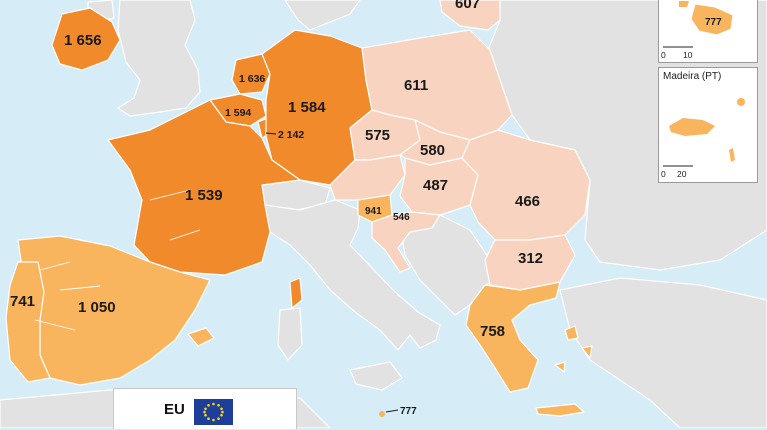 The width and height of the screenshot is (767, 430). I want to click on inset-madeira: Madeira (PT) 0 20, so click(708, 125).